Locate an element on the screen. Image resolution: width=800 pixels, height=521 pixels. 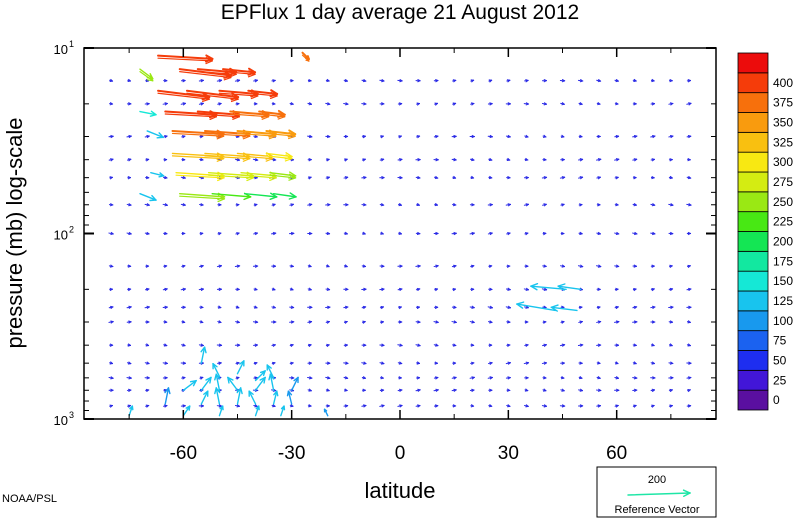
colorbar-label: 25 is located at coordinates (780, 380).